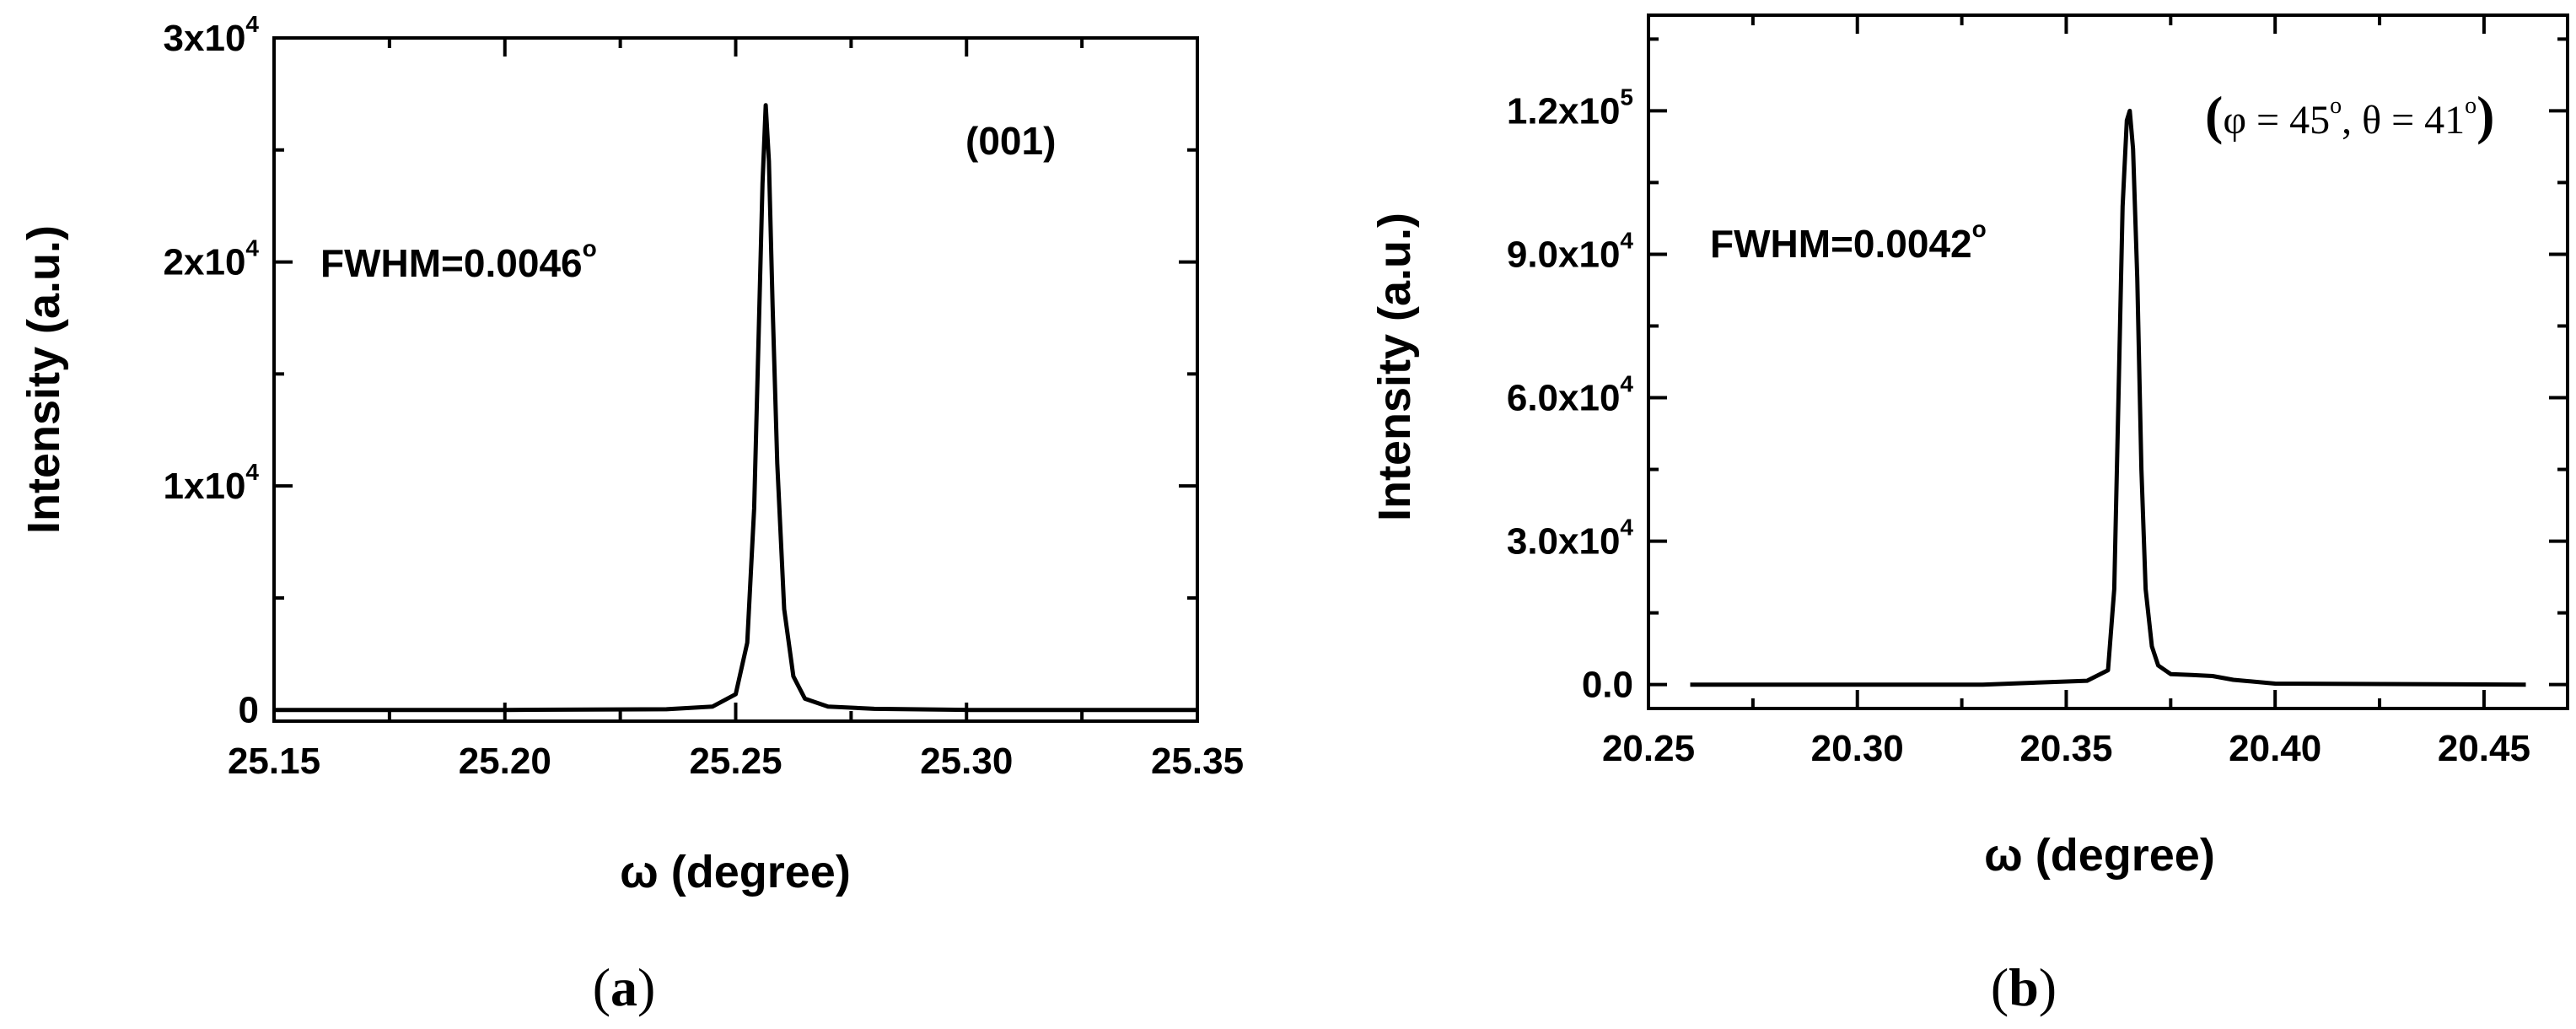  Describe the element at coordinates (212, 483) in the screenshot. I see `y-tick-label: 1x10⁴` at that location.